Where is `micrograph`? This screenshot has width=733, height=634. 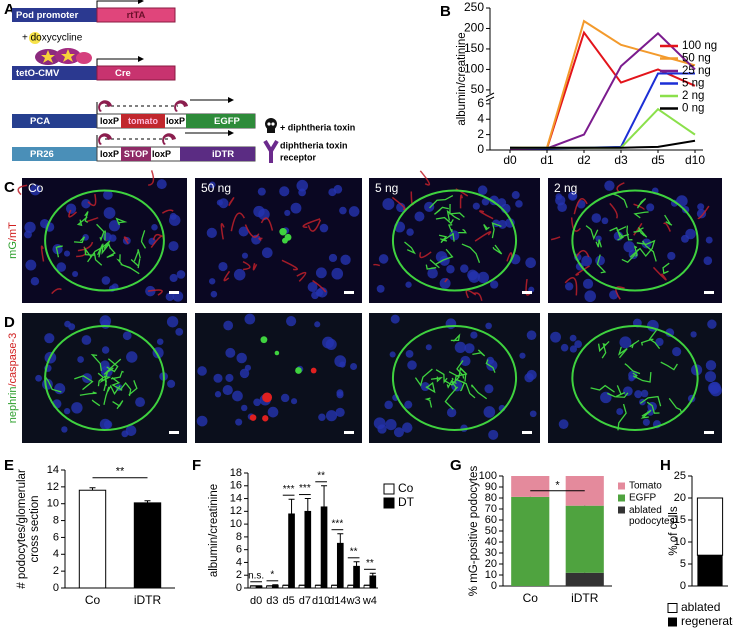
micrograph is located at coordinates (454, 378).